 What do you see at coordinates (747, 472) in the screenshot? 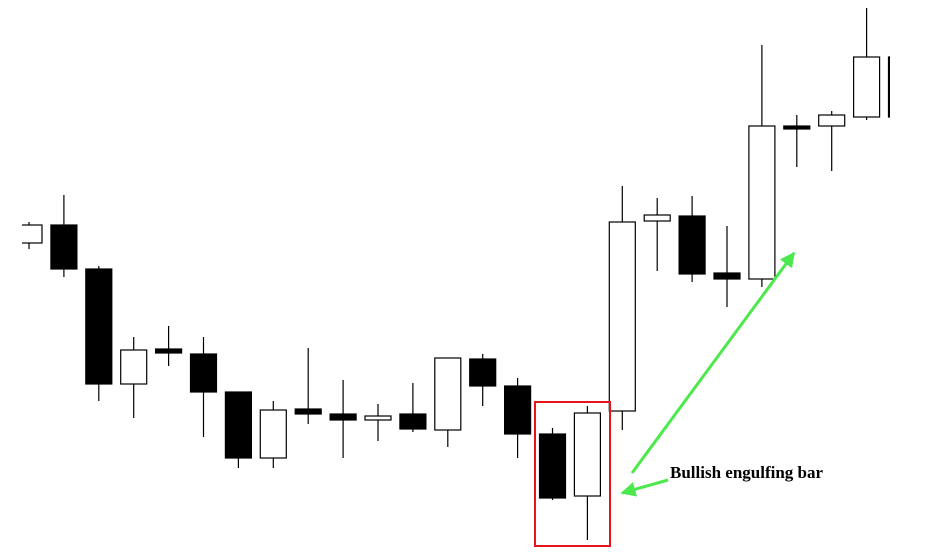
I see `annotation: Bullish engulfing bar` at bounding box center [747, 472].